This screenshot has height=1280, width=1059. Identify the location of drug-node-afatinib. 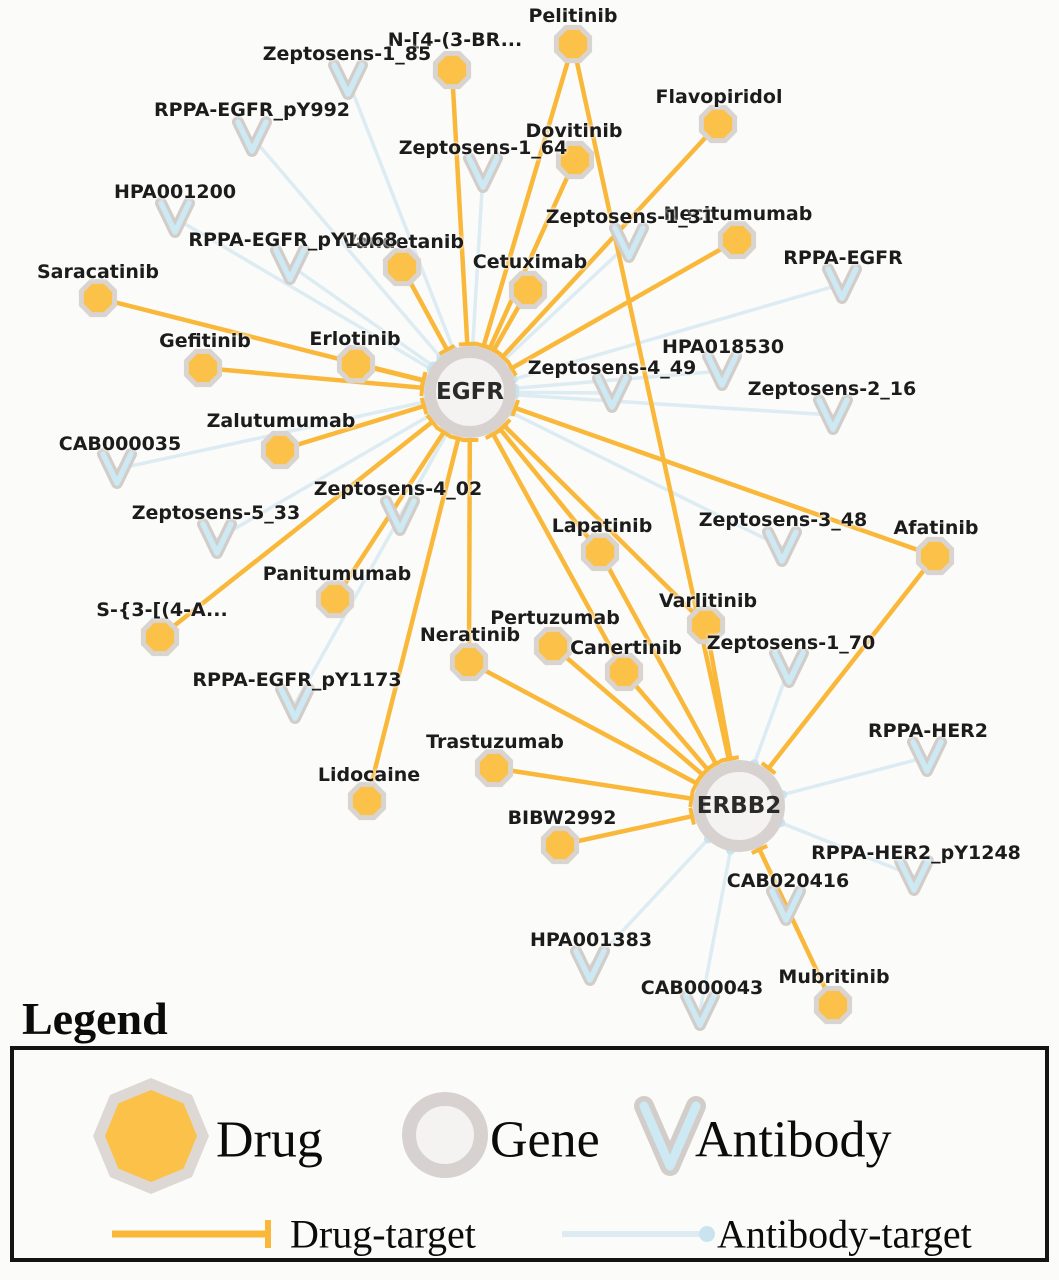
(935, 556).